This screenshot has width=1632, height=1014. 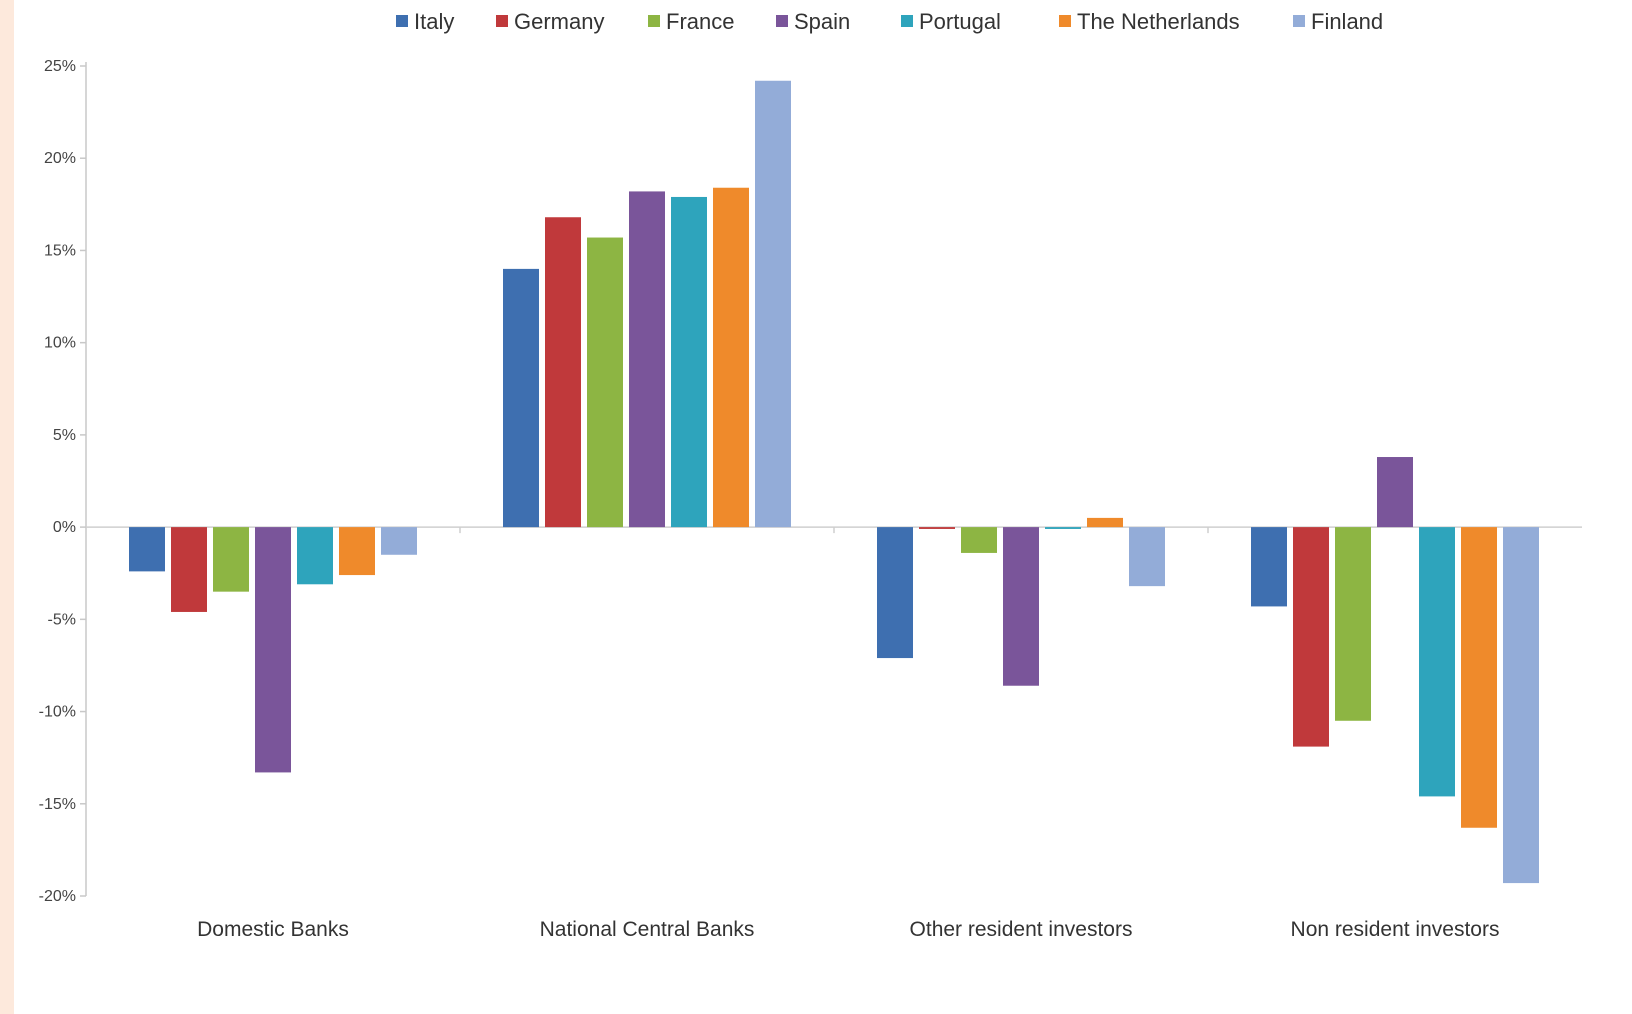 What do you see at coordinates (231, 559) in the screenshot?
I see `bar-france-domestic-banks` at bounding box center [231, 559].